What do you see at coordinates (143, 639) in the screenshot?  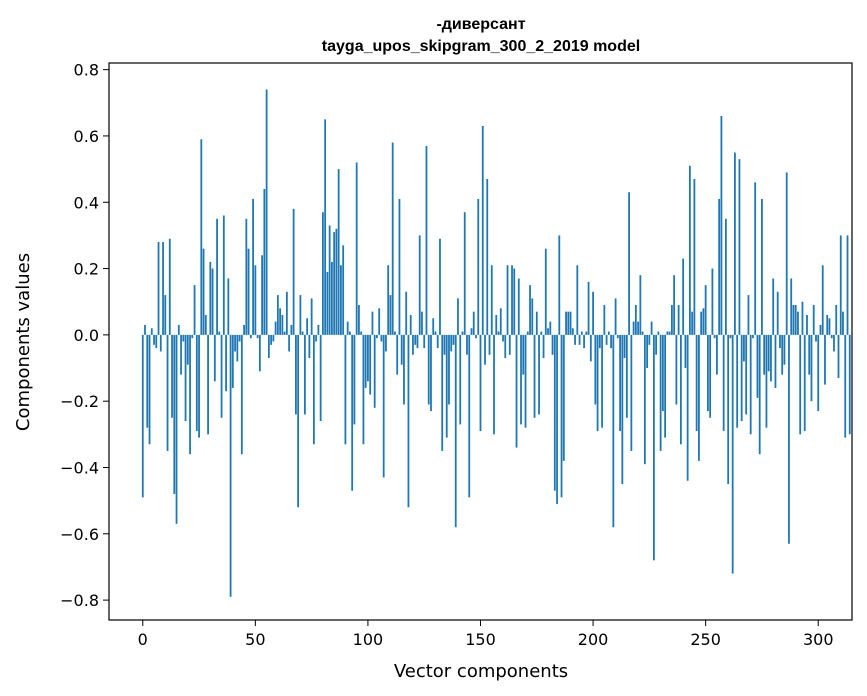 I see `x-tick-label-0: 0` at bounding box center [143, 639].